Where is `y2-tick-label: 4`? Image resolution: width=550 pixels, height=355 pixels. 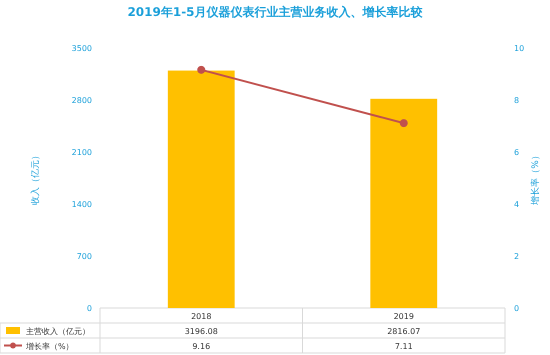 y2-tick-label: 4 is located at coordinates (517, 204).